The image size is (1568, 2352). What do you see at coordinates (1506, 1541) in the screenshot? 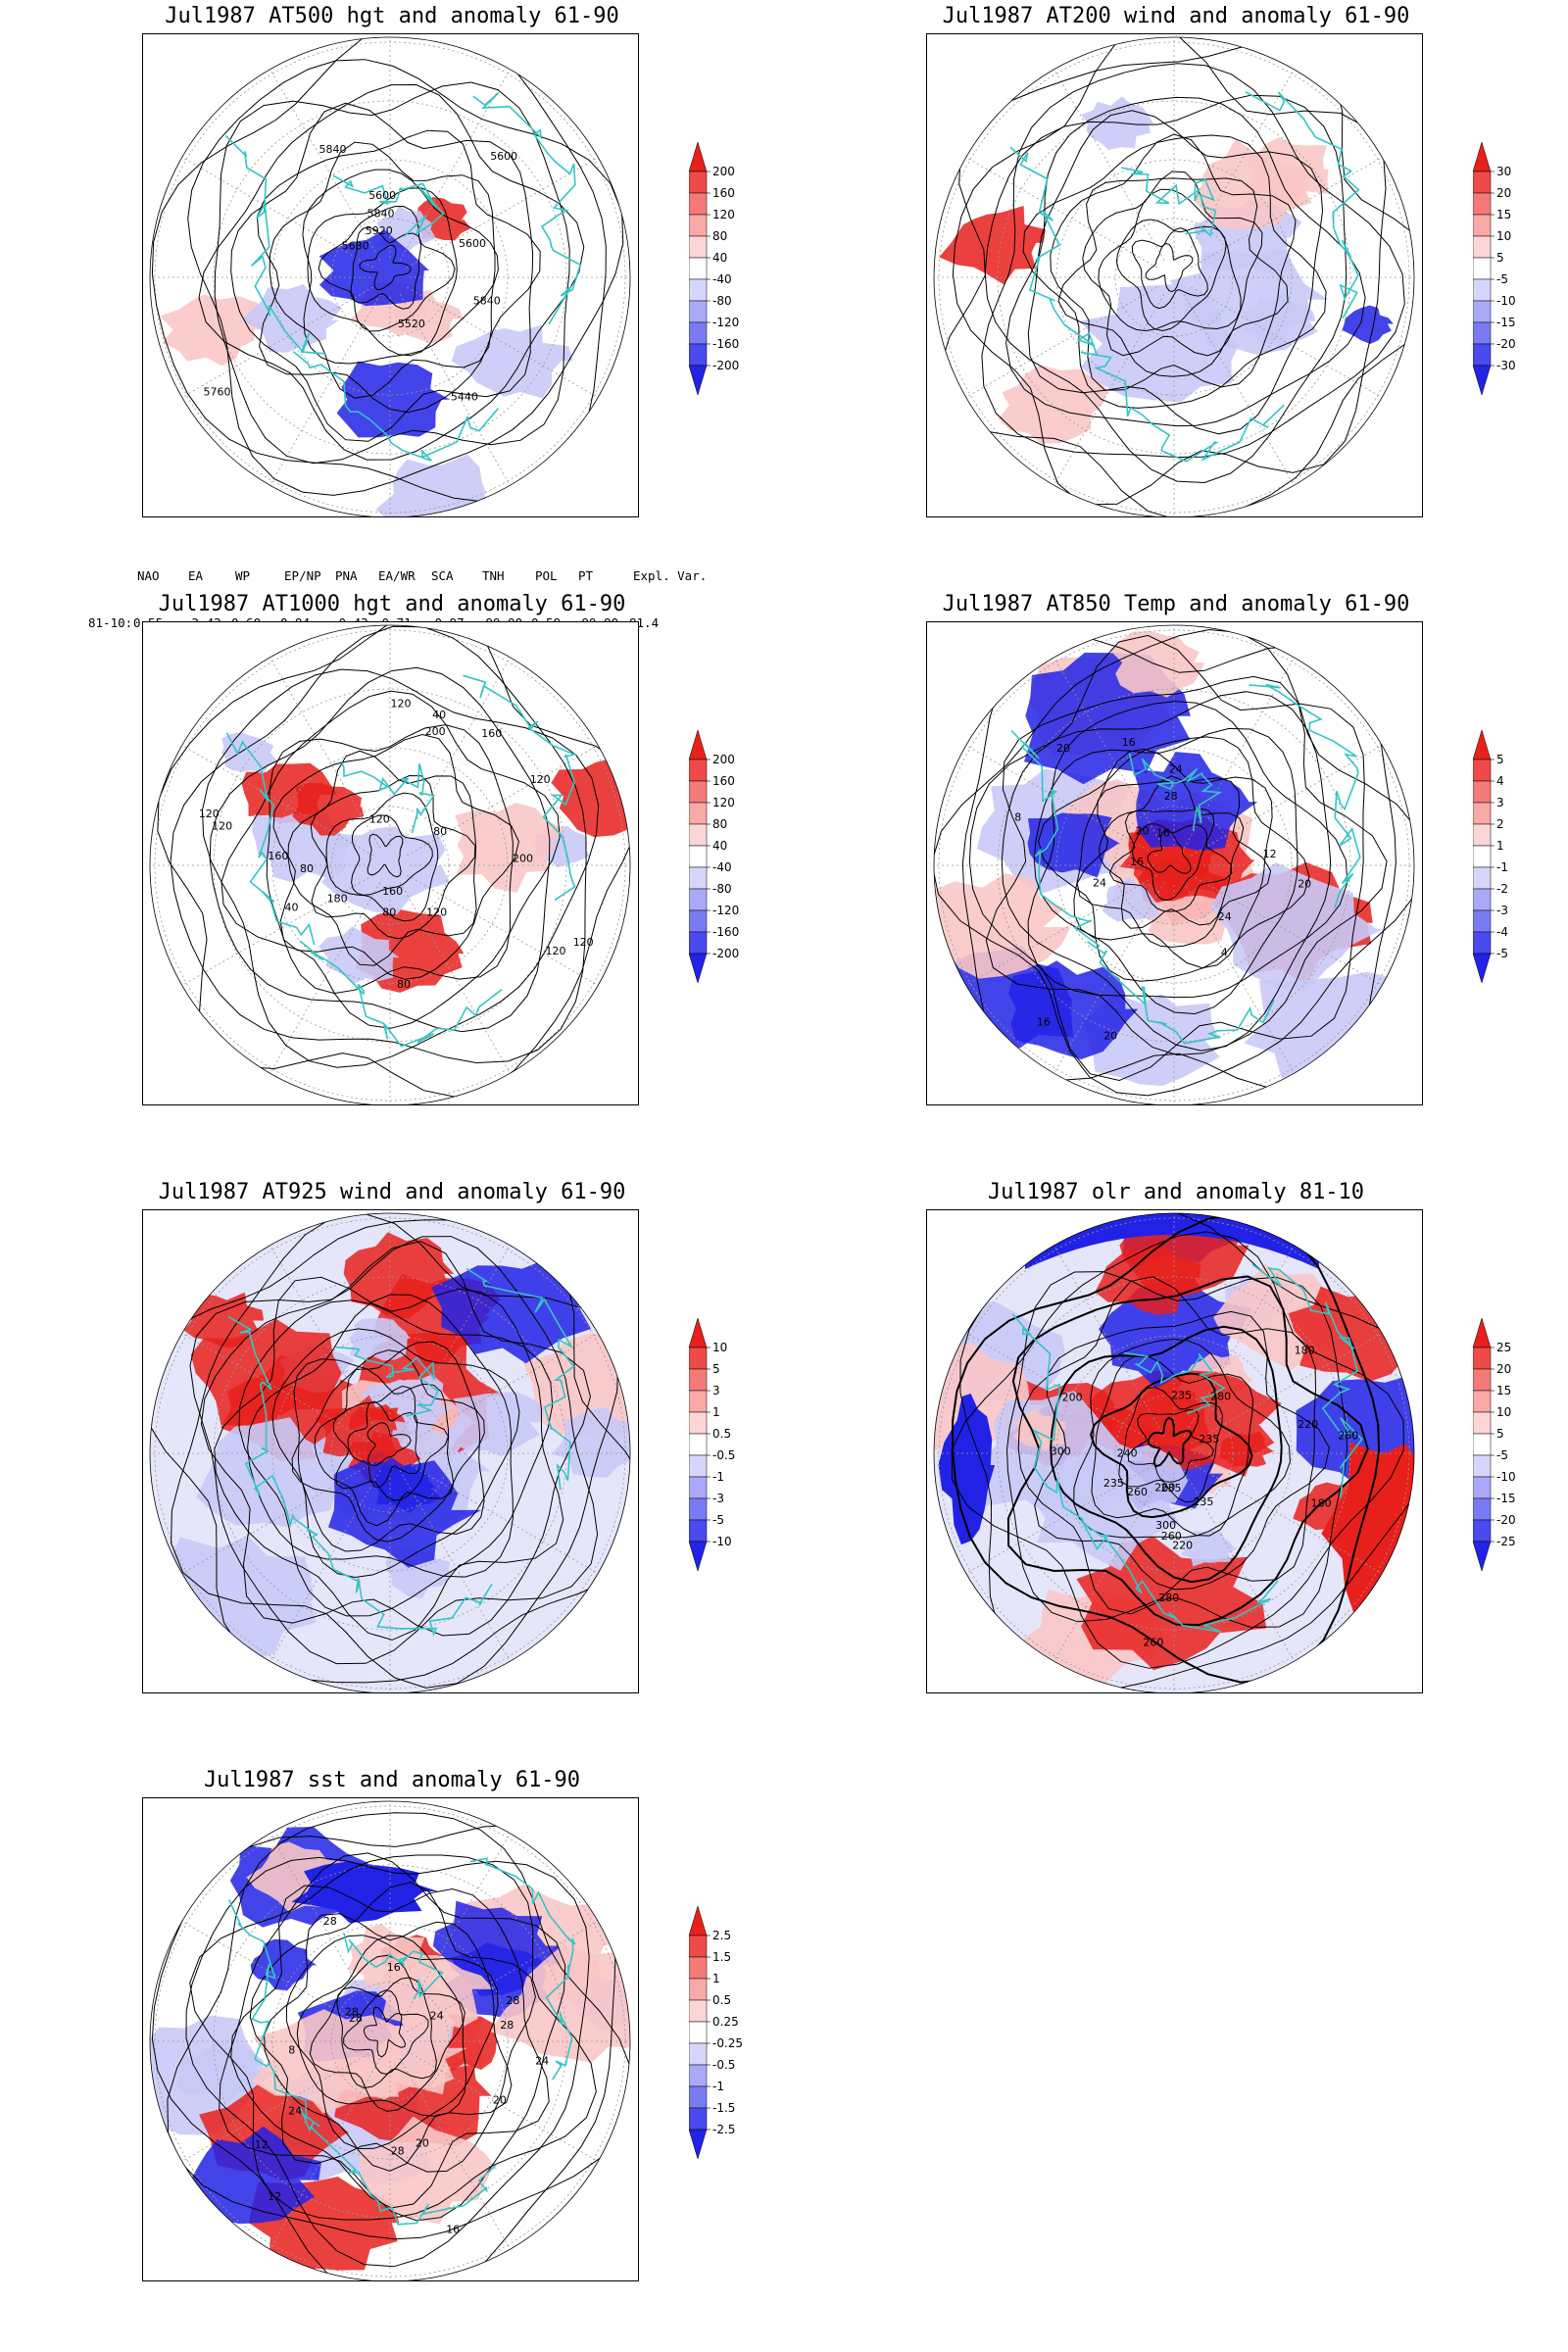
I see `colorbar-tick-label: -25` at bounding box center [1506, 1541].